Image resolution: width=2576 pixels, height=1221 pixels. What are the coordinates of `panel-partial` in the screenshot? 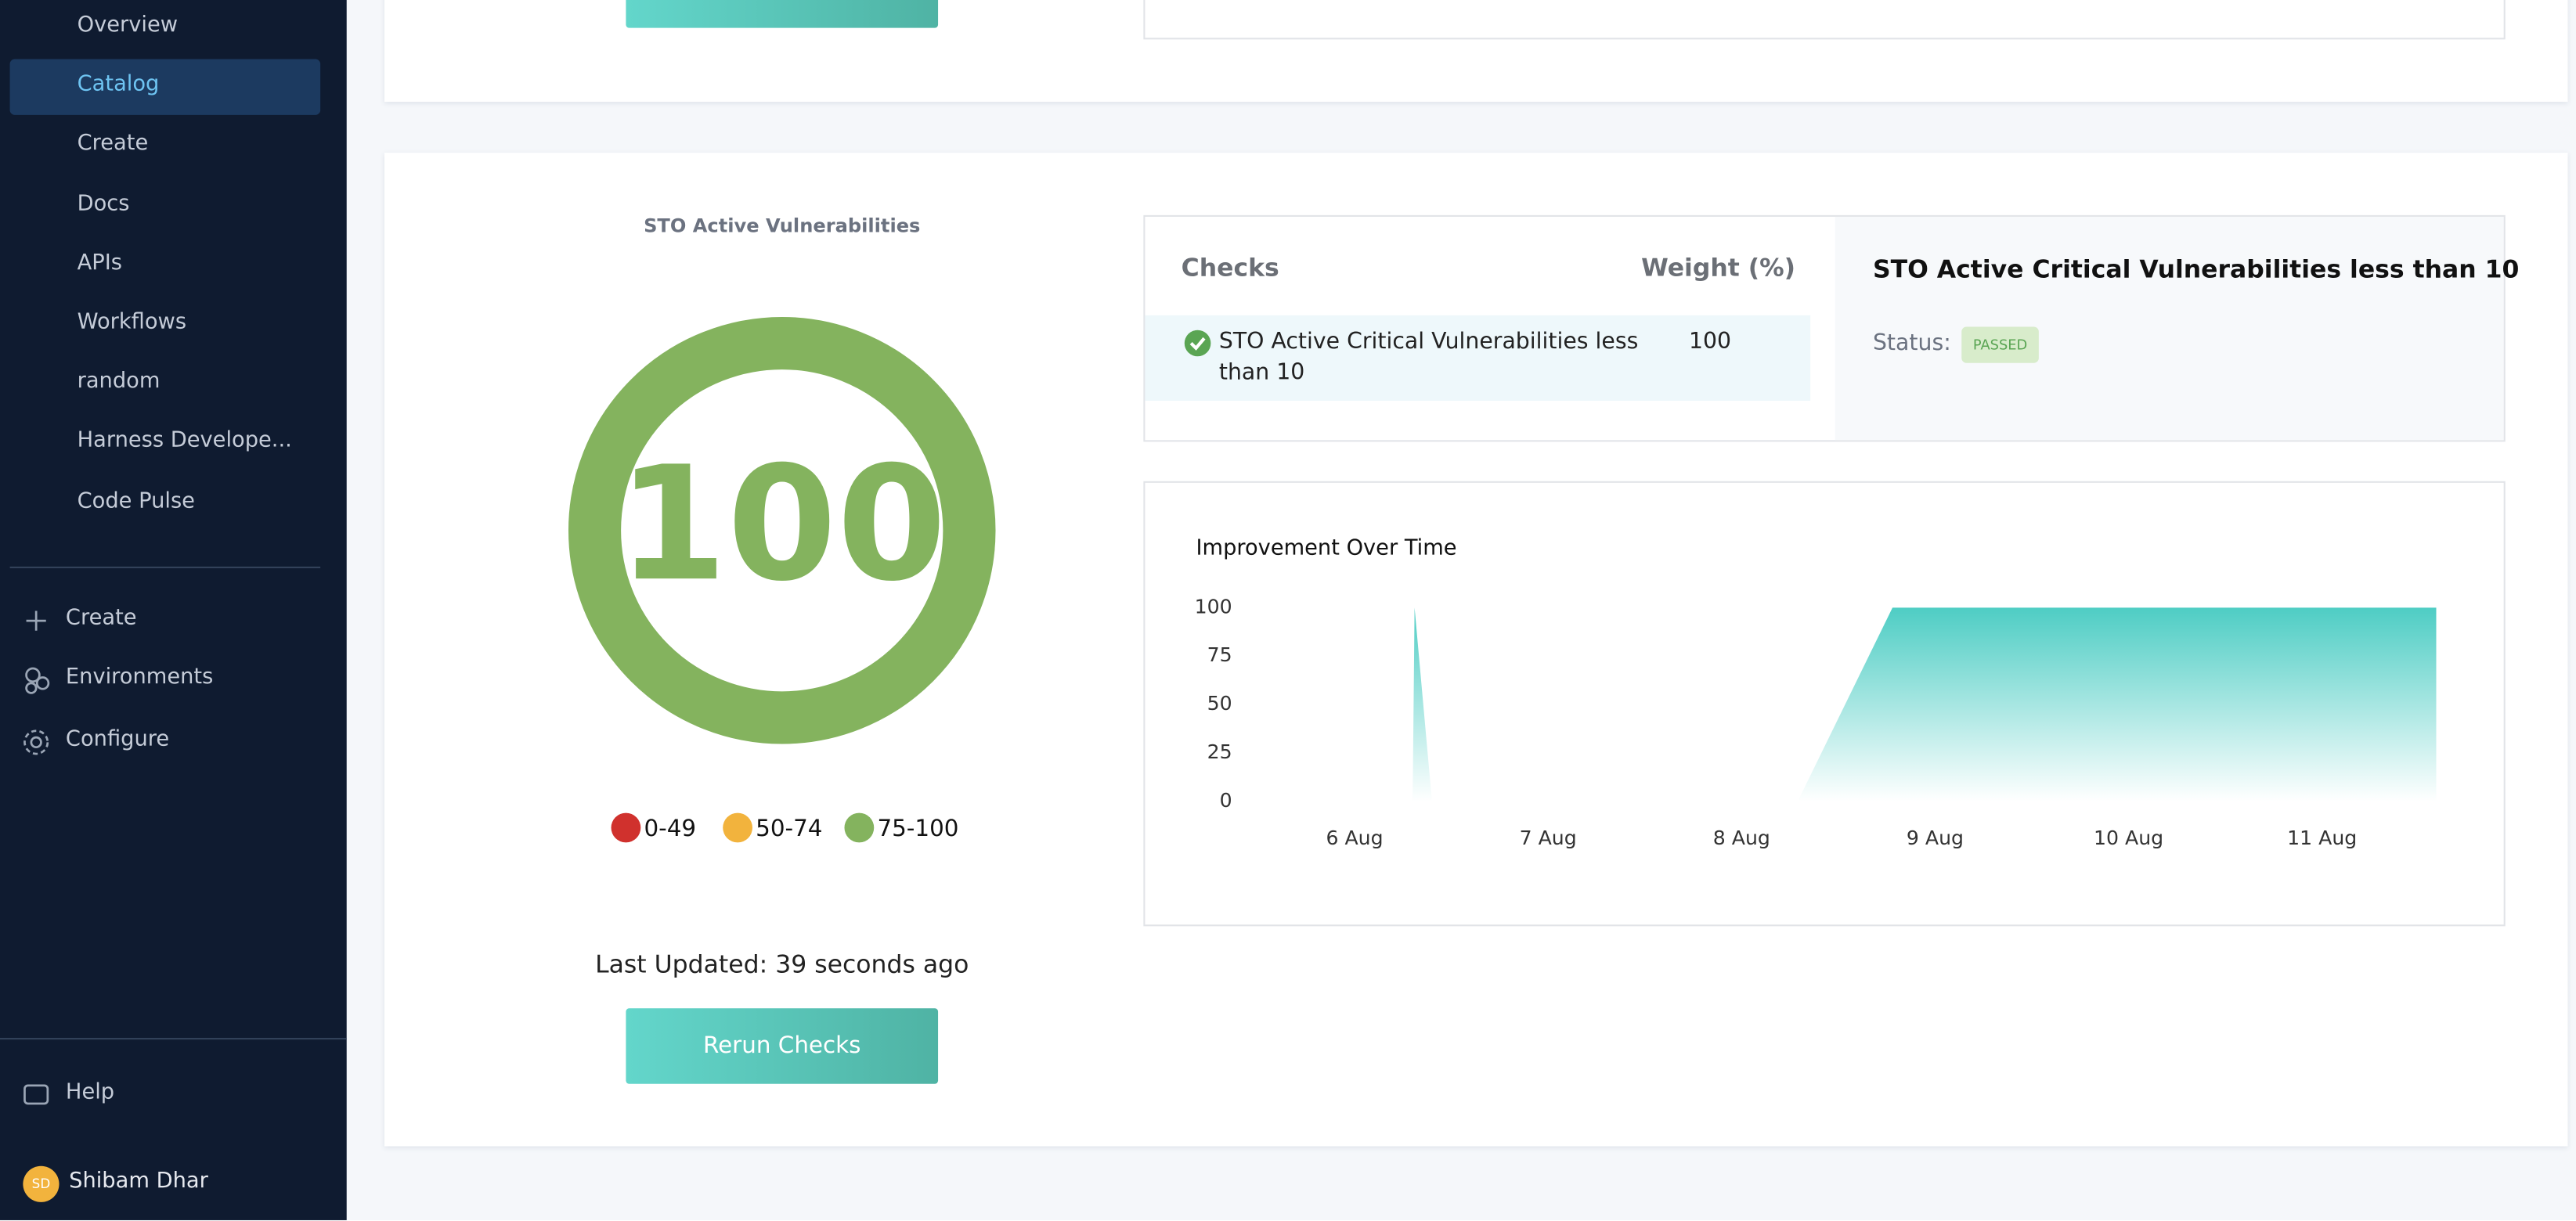 It's located at (1824, 20).